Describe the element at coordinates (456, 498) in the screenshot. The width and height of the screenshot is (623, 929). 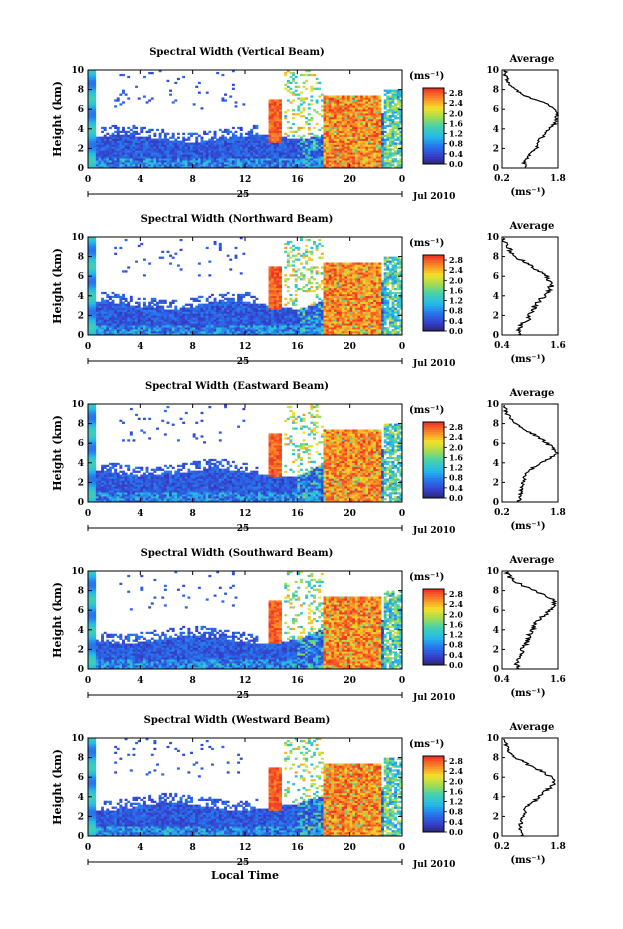
I see `colorbar-tick-label: 0.0` at that location.